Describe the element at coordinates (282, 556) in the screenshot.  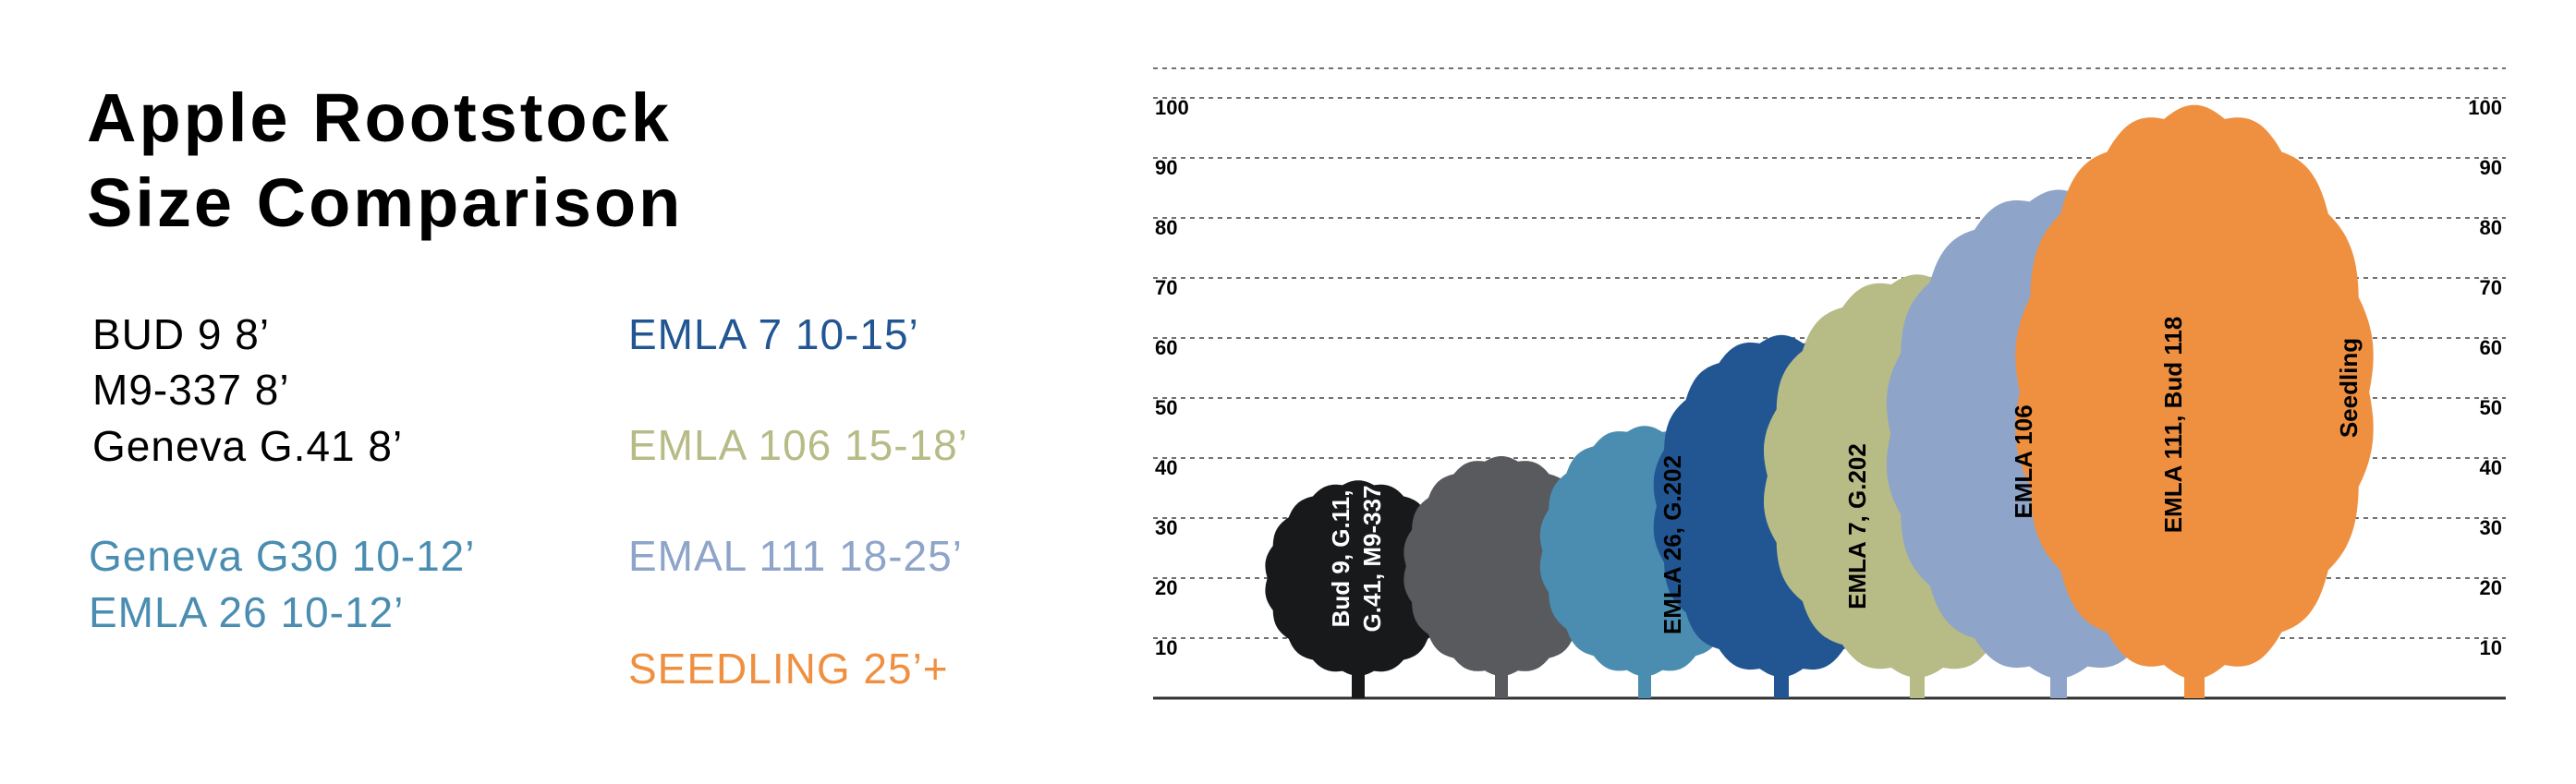
I see `legend-item: Geneva G30 10-12’` at that location.